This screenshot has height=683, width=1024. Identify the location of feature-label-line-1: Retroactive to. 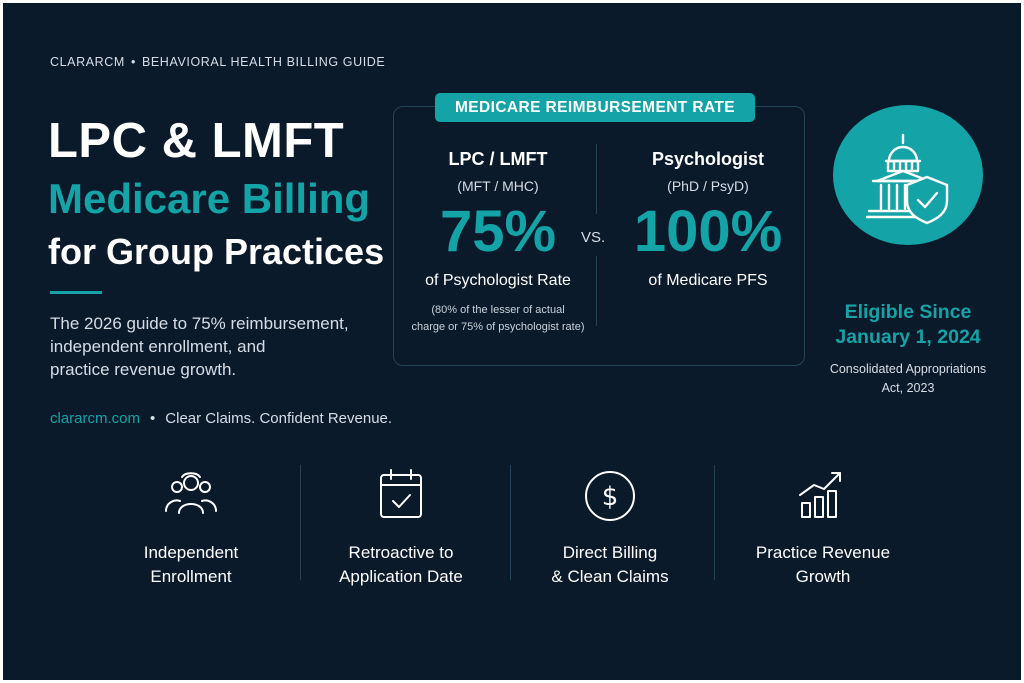
(401, 552).